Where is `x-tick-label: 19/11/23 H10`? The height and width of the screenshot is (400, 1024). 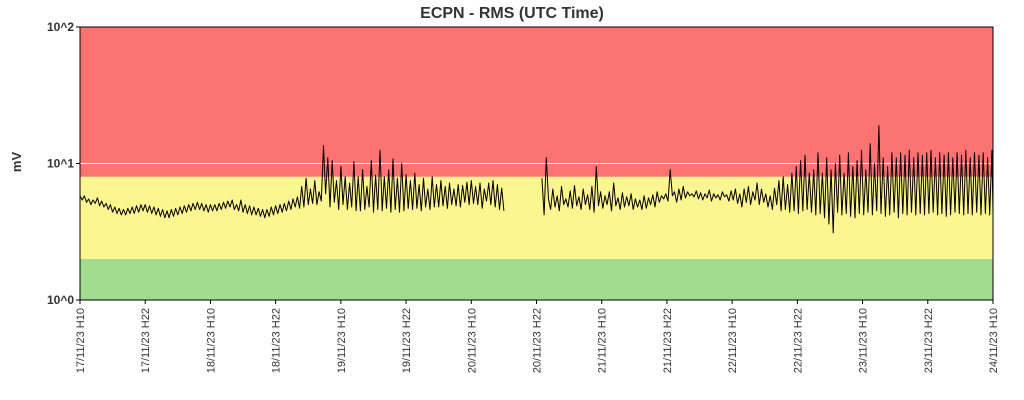
x-tick-label: 19/11/23 H10 is located at coordinates (342, 340).